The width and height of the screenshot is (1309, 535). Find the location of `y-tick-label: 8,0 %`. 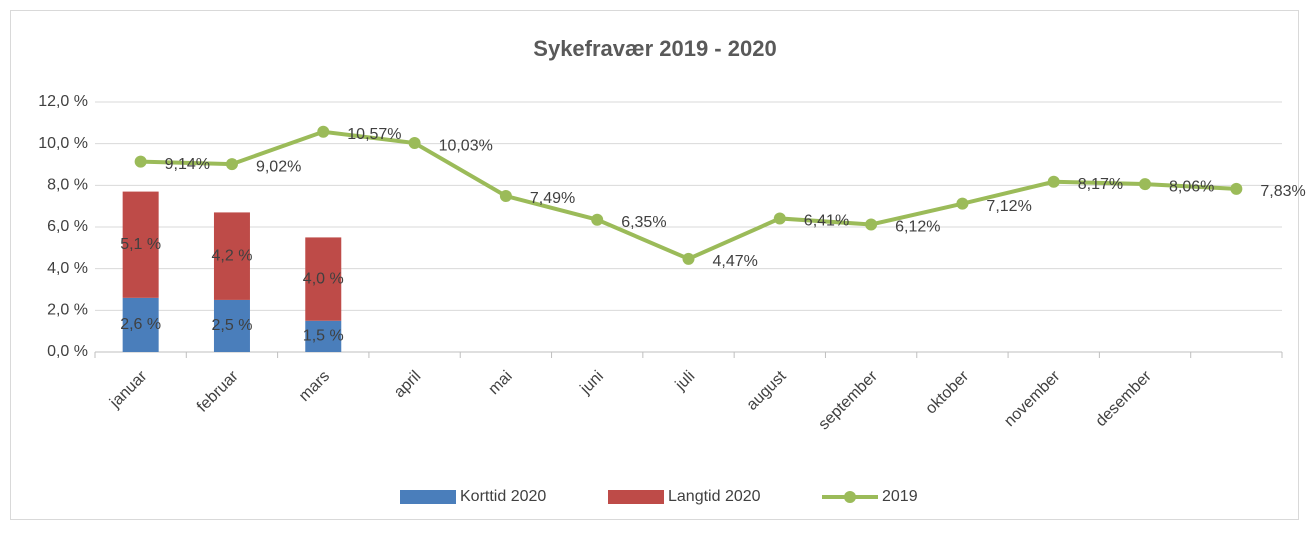

y-tick-label: 8,0 % is located at coordinates (67, 185).